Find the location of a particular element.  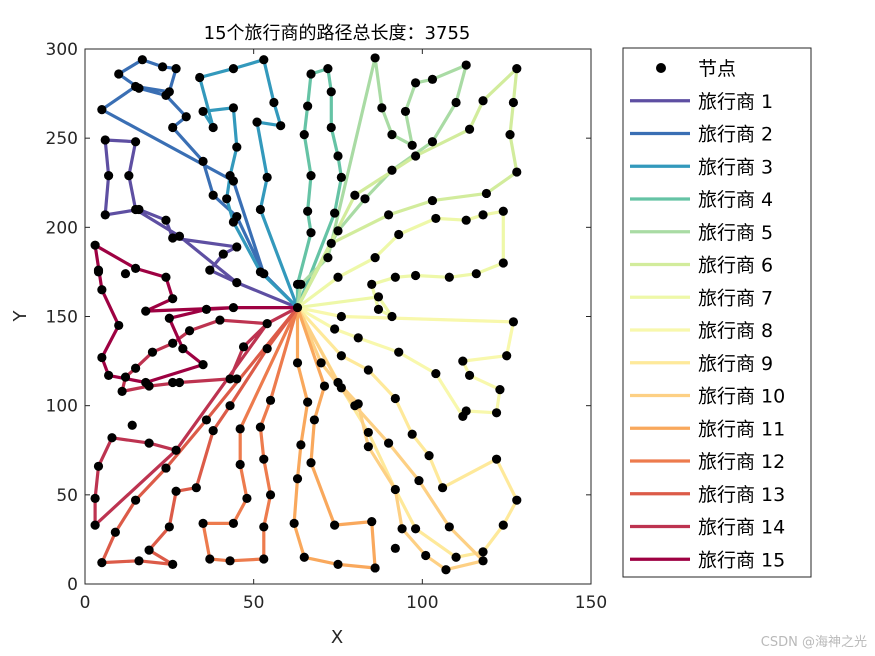

x-tick-label: 0 is located at coordinates (85, 603).